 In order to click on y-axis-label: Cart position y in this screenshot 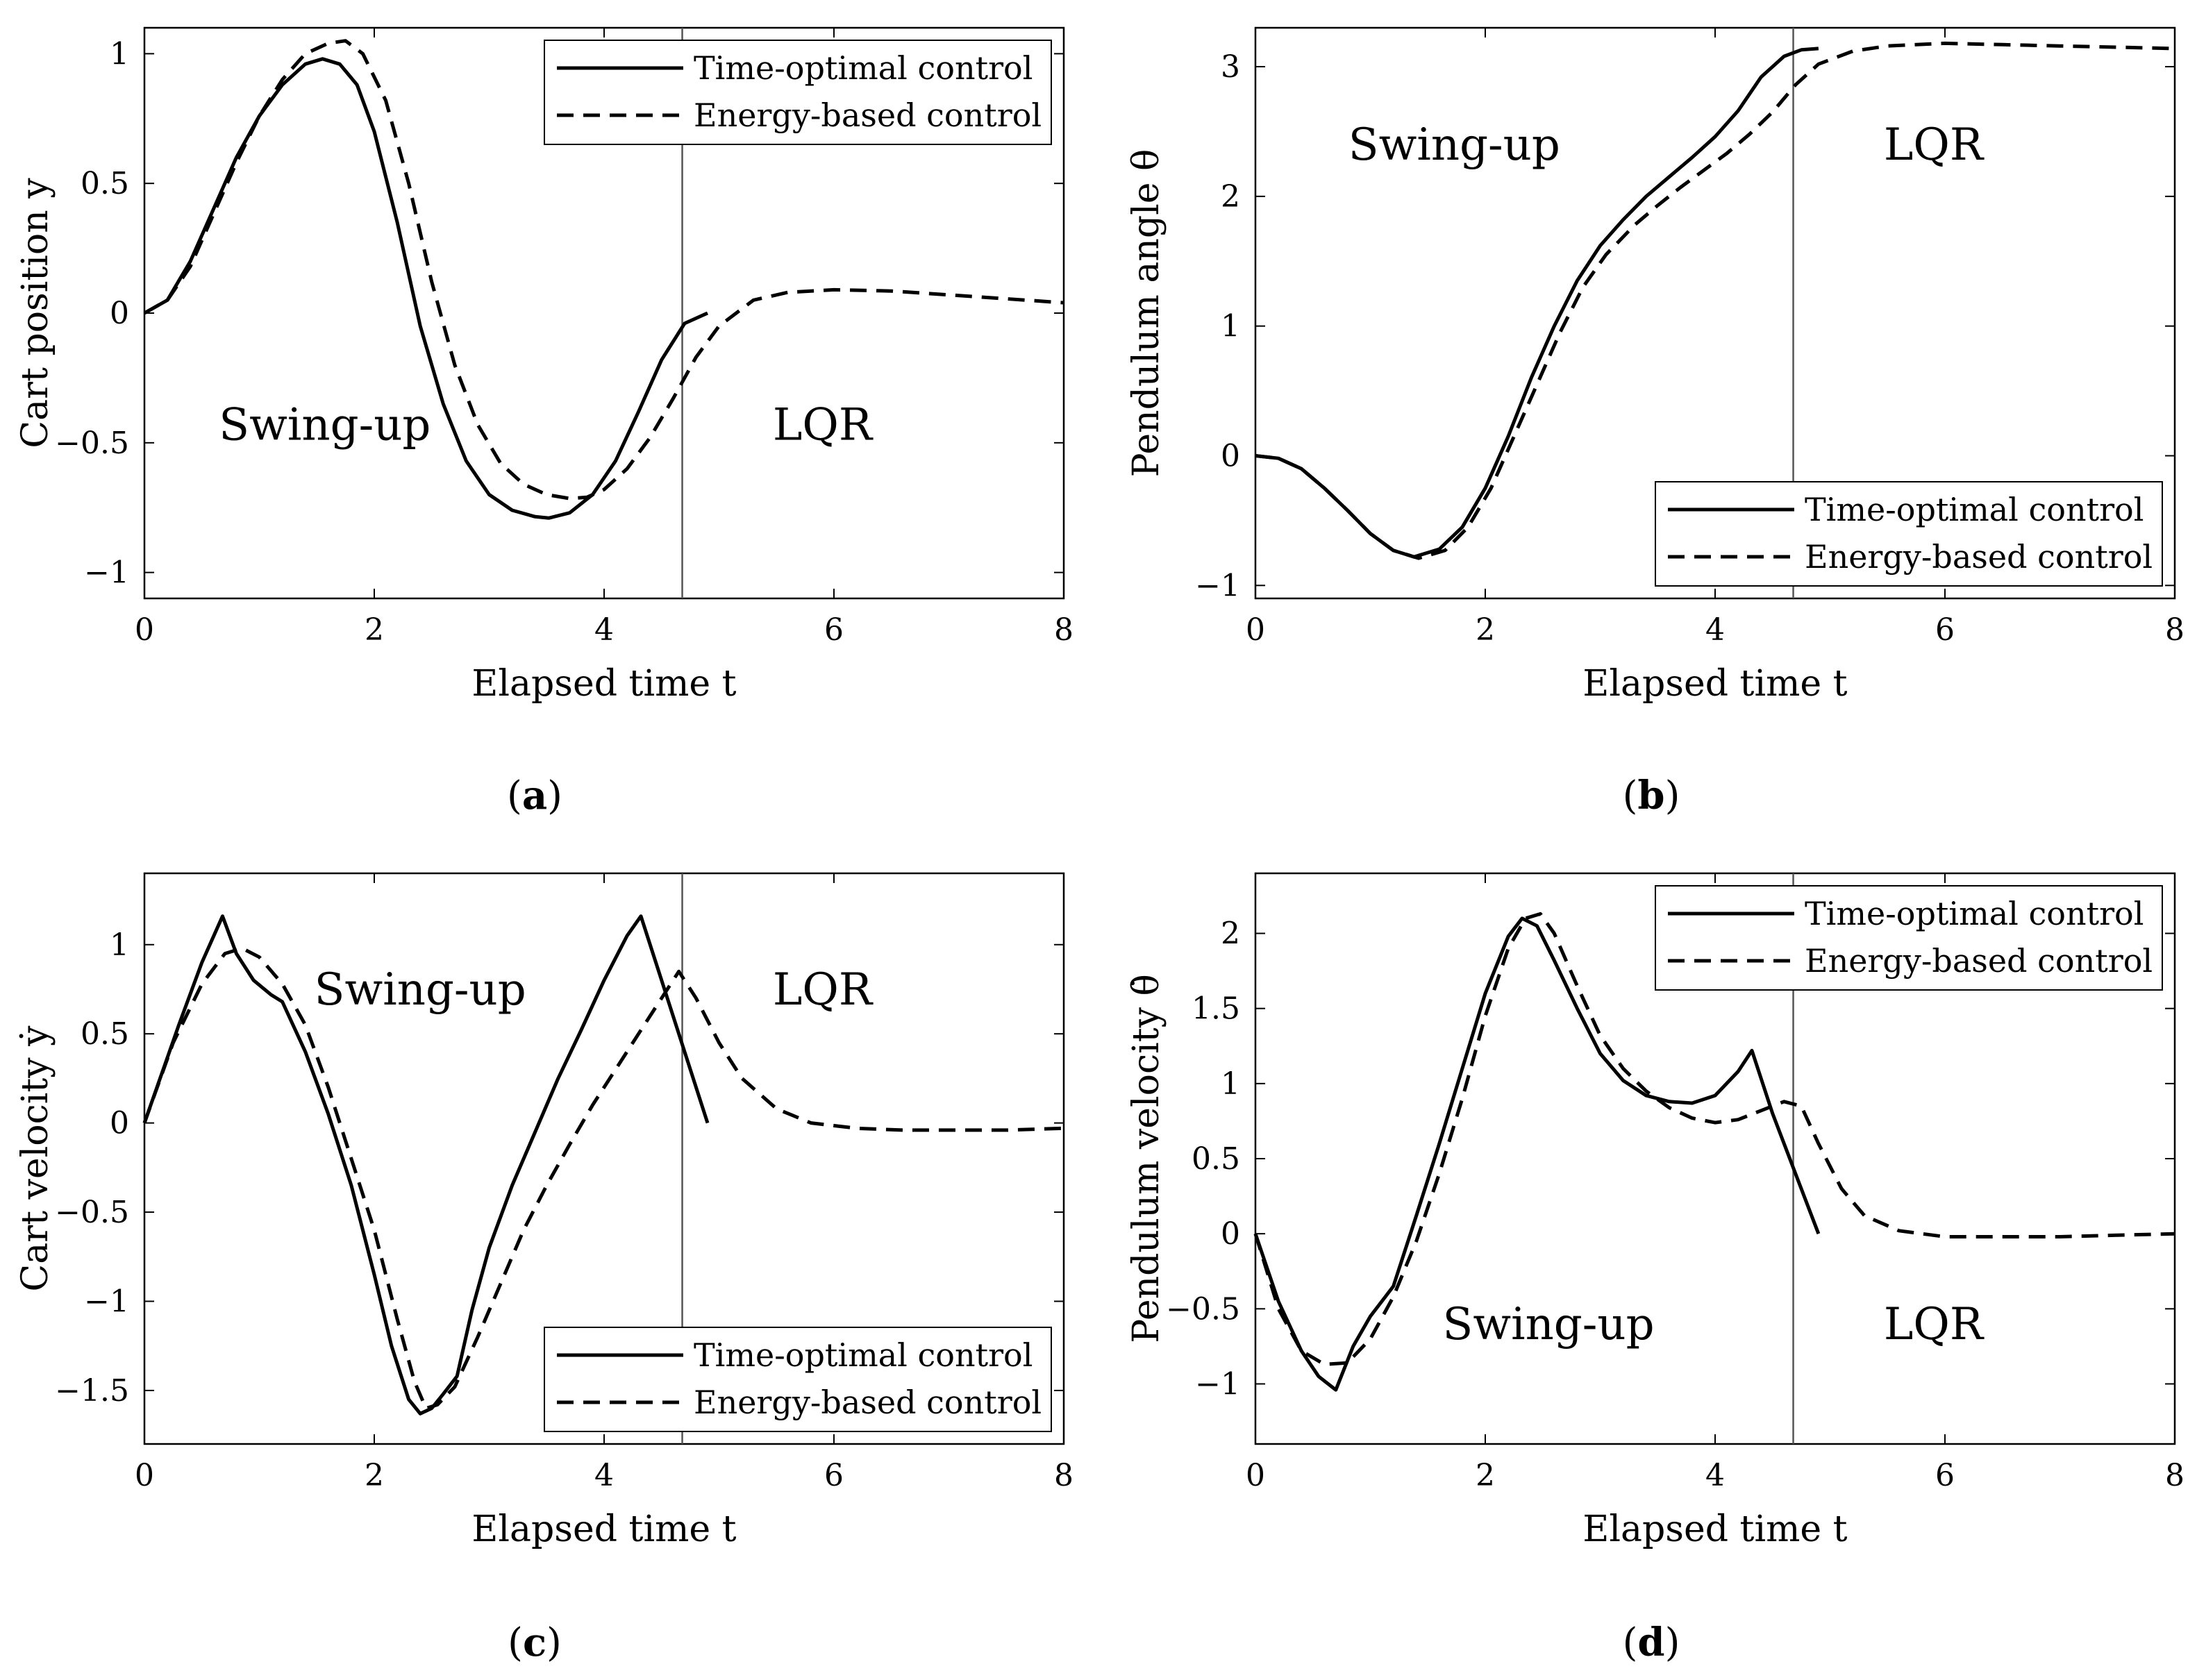, I will do `click(35, 313)`.